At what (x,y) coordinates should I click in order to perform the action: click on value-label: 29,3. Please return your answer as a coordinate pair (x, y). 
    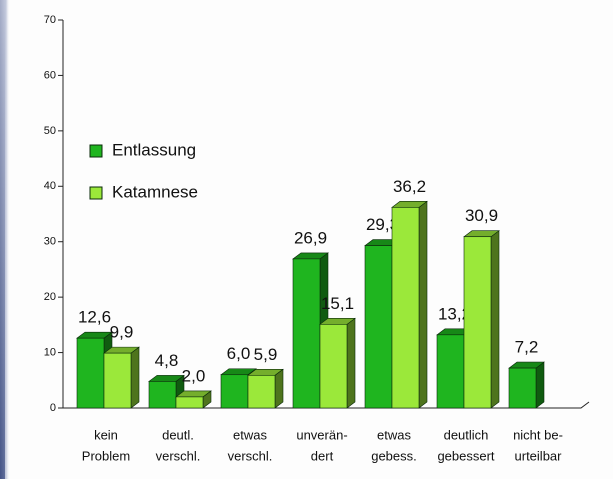
    Looking at the image, I should click on (382, 224).